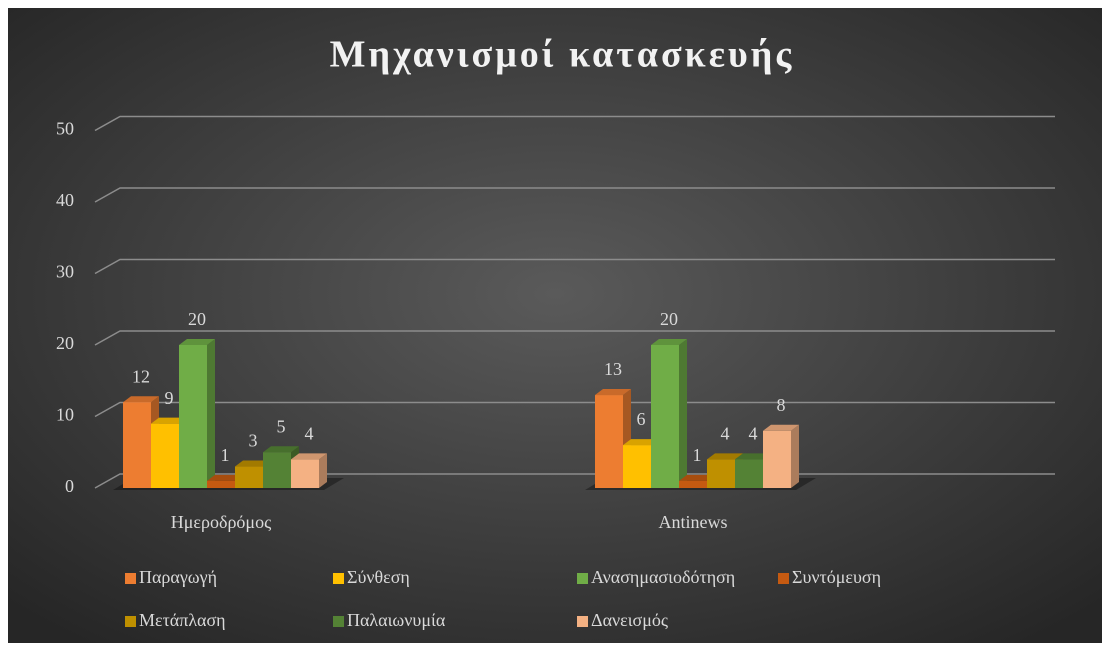 This screenshot has width=1110, height=651. What do you see at coordinates (836, 577) in the screenshot?
I see `legend-label: Συντόμευση` at bounding box center [836, 577].